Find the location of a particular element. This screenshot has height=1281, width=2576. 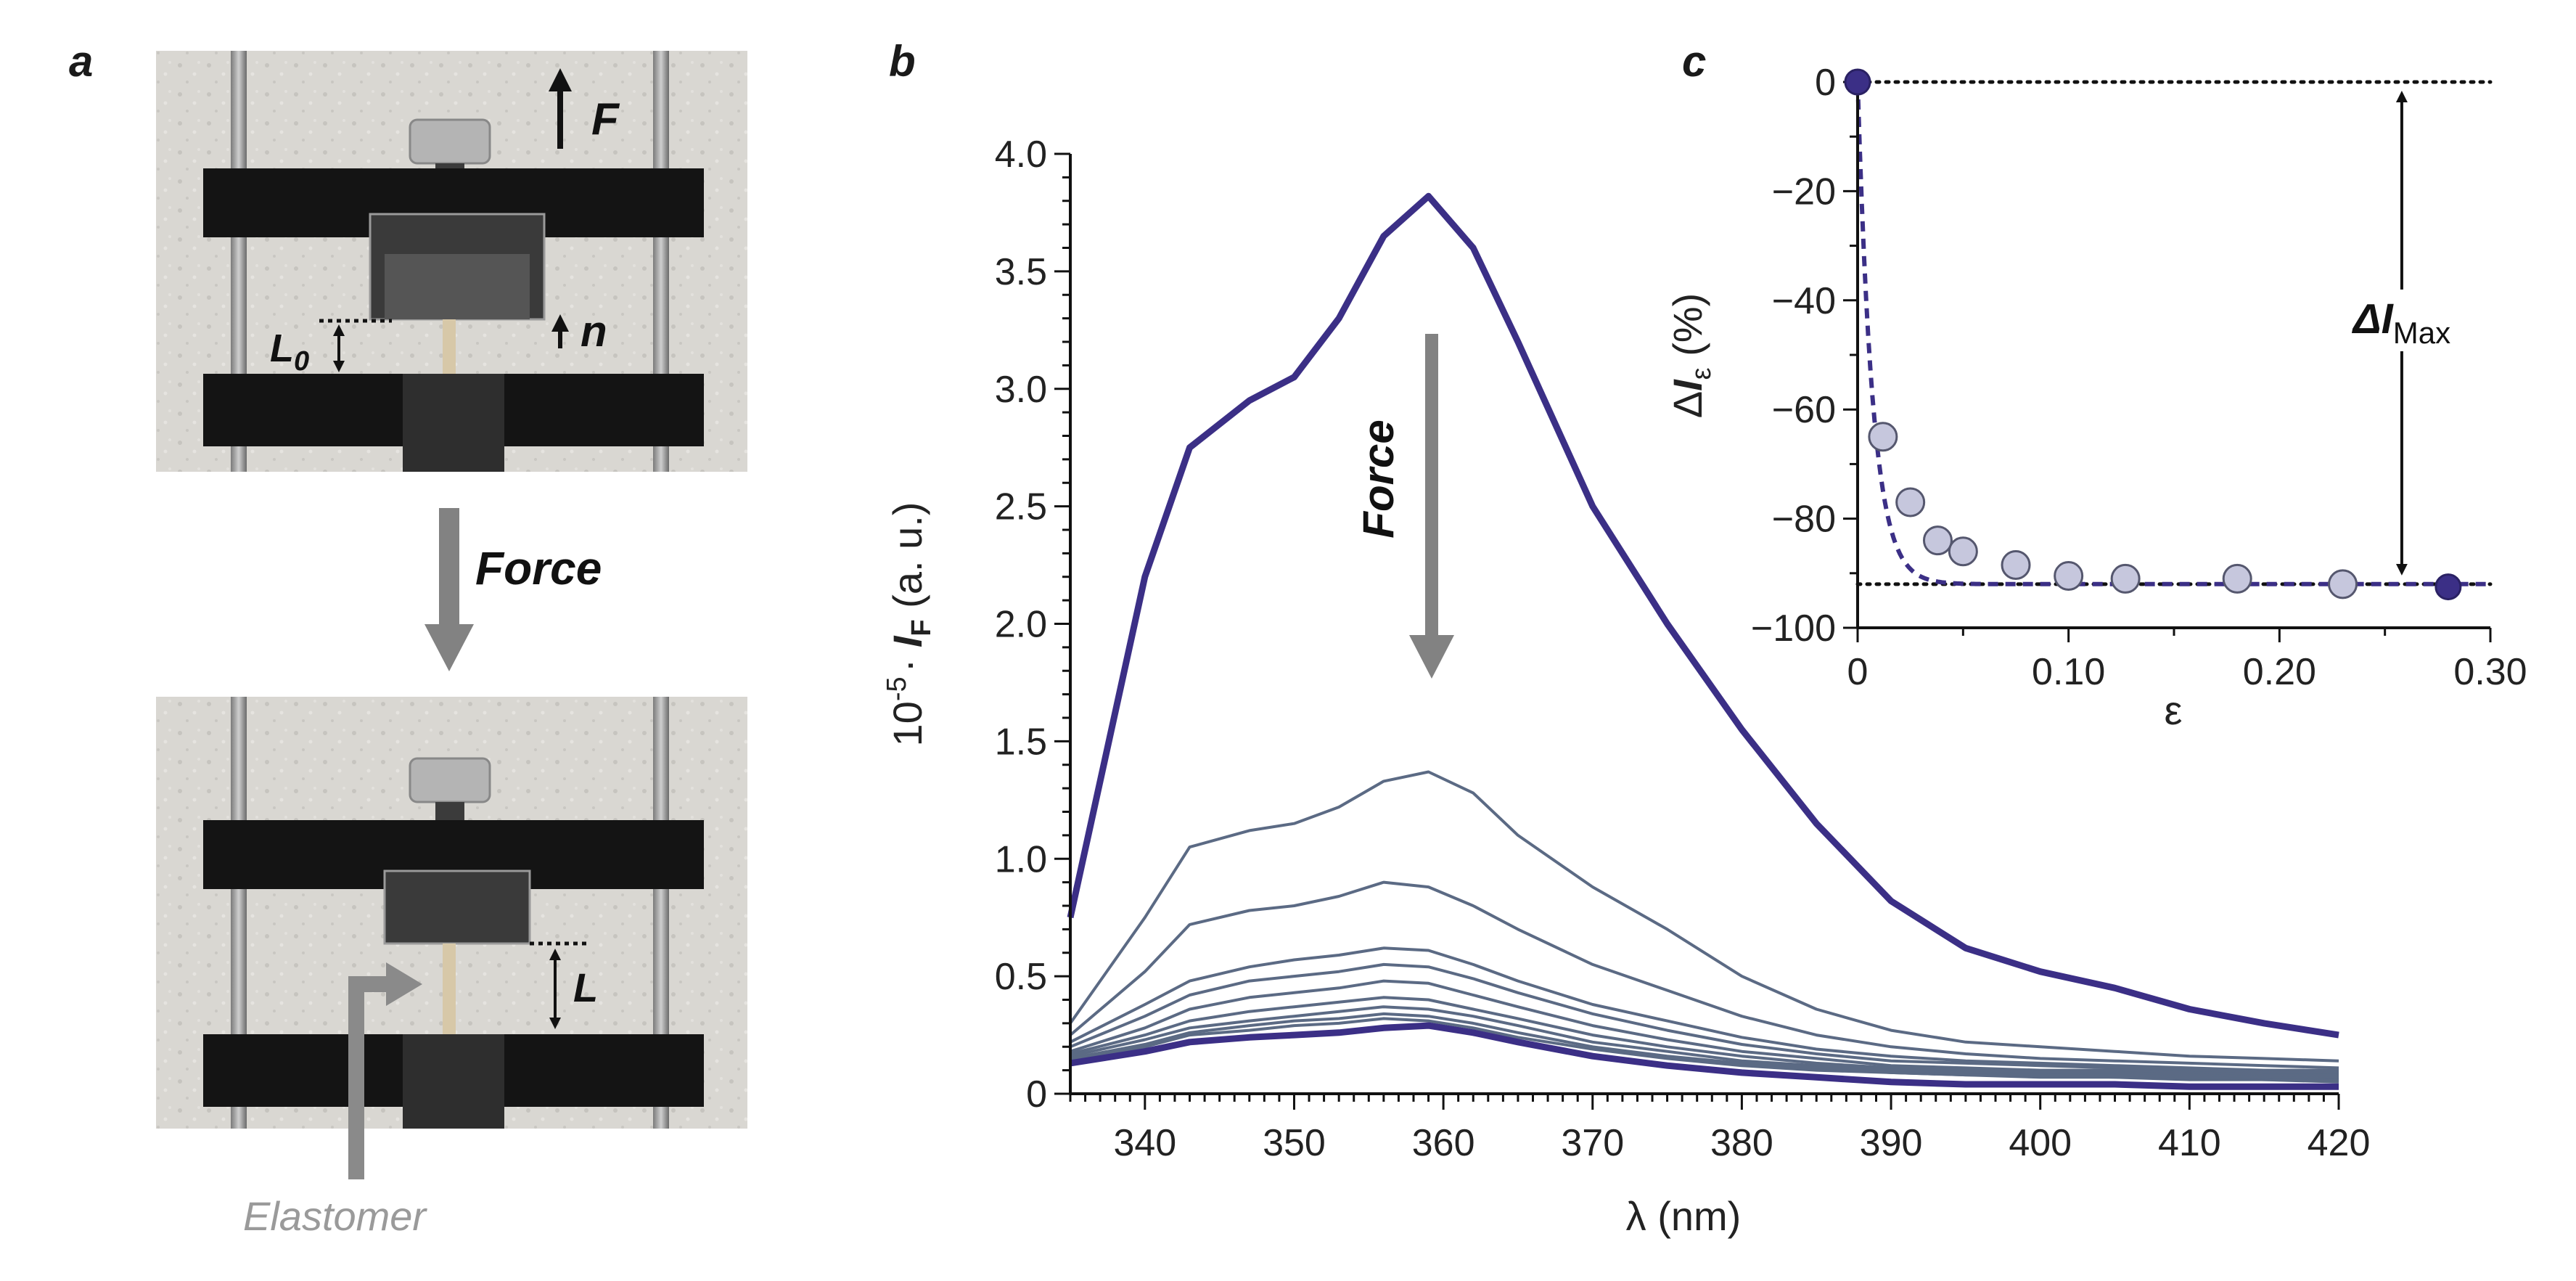

panel-a-label: a is located at coordinates (81, 62).